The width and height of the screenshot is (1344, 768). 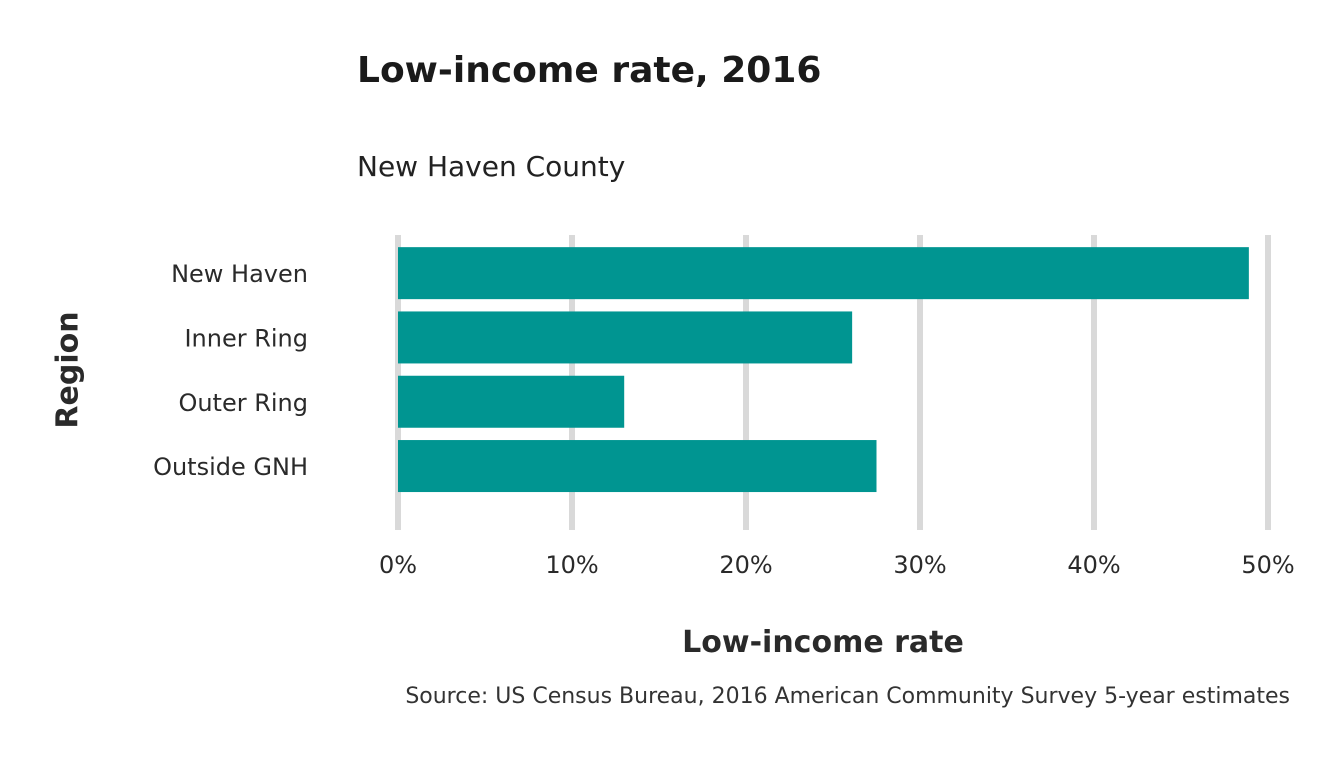 I want to click on x-tick-label: 10%, so click(x=571, y=565).